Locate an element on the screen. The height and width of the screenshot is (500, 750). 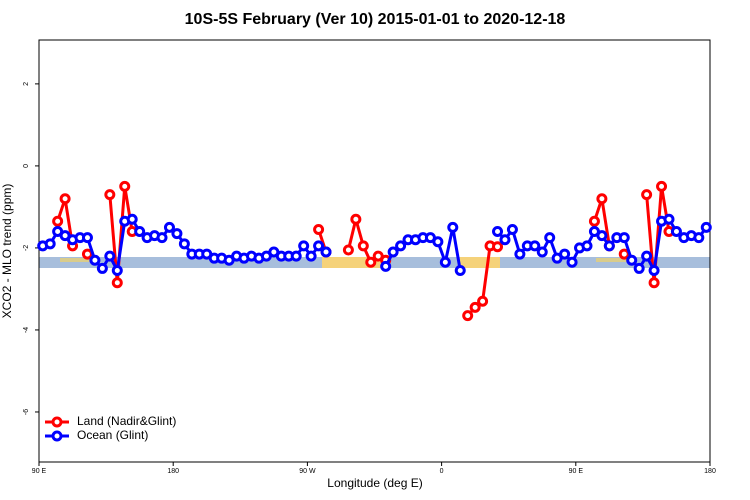
y-tick-label: -4 is located at coordinates (26, 330).